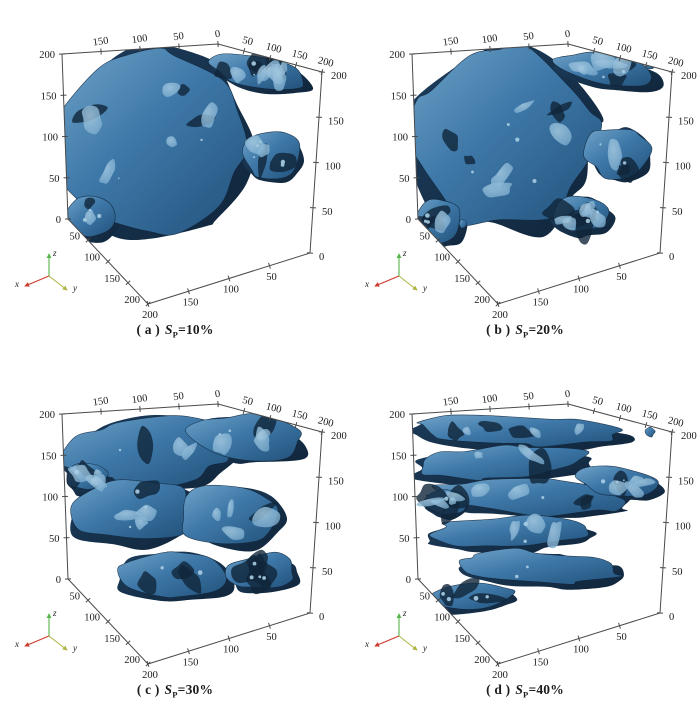 The image size is (700, 723). I want to click on triad-label-z: z, so click(54, 613).